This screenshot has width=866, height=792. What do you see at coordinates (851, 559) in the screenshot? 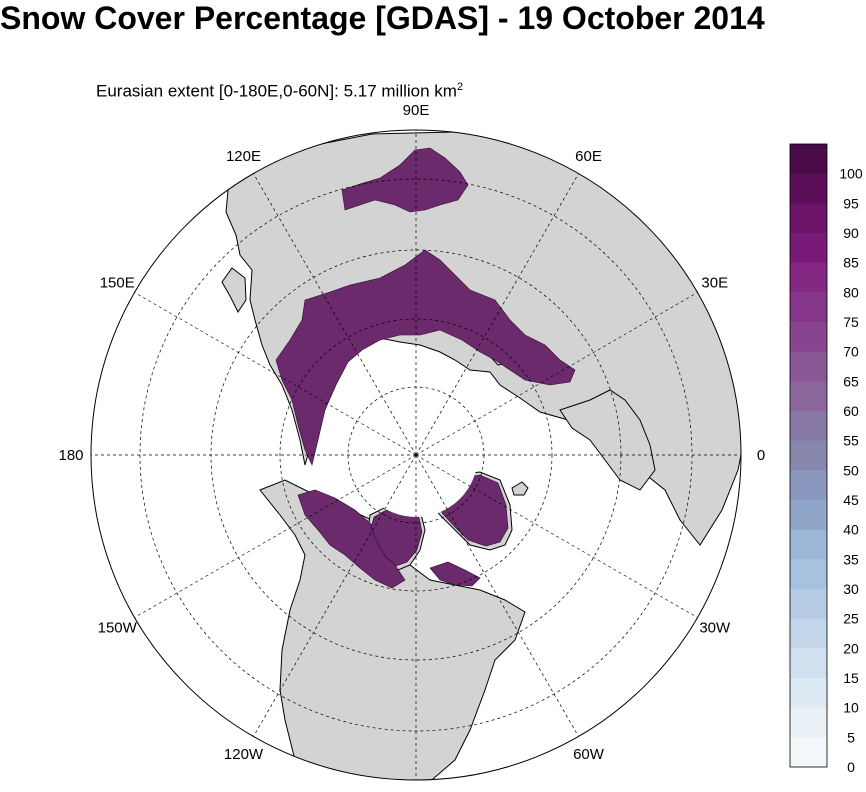
I see `colorbar-tick-label: 35` at bounding box center [851, 559].